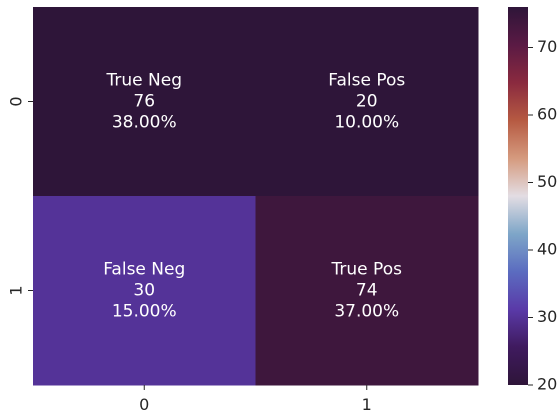  I want to click on cell-percent-label: 10.00%, so click(366, 123).